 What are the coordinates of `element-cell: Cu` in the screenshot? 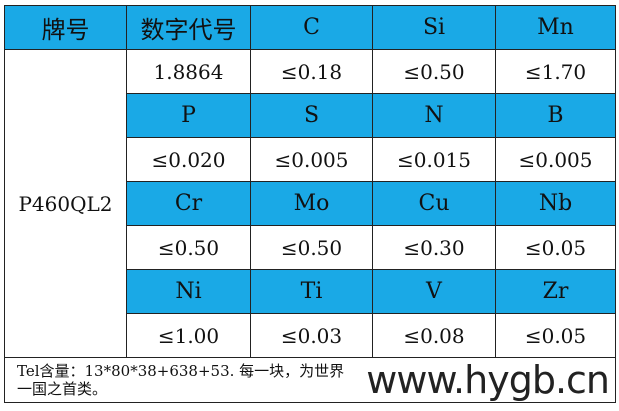 It's located at (434, 203).